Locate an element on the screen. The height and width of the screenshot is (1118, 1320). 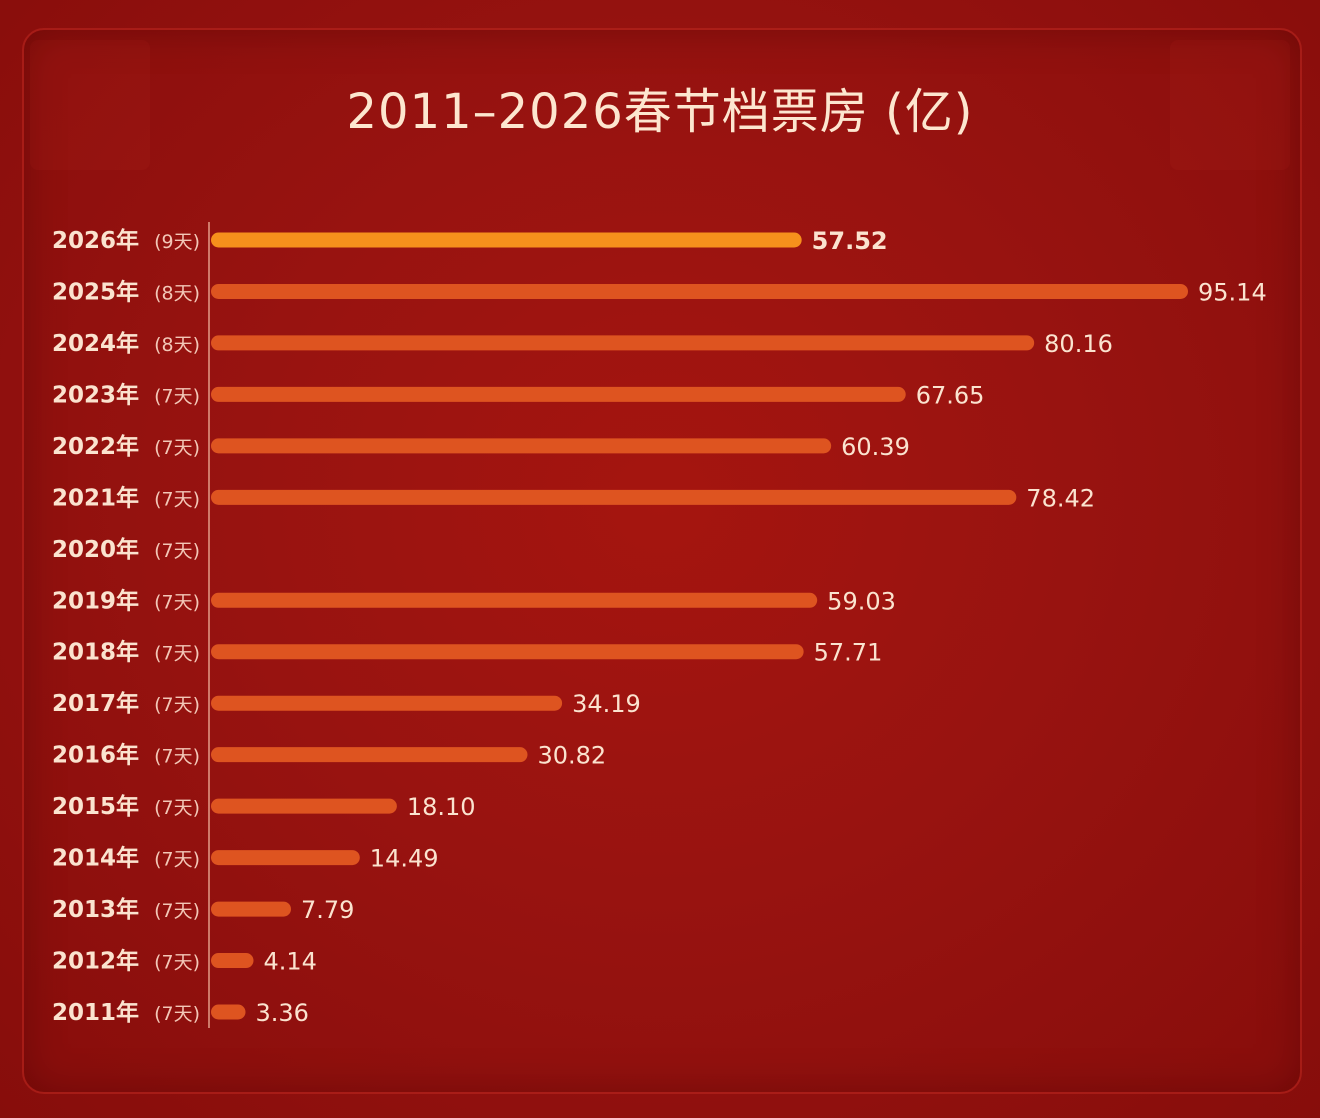
data-label: 7.79 is located at coordinates (327, 910).